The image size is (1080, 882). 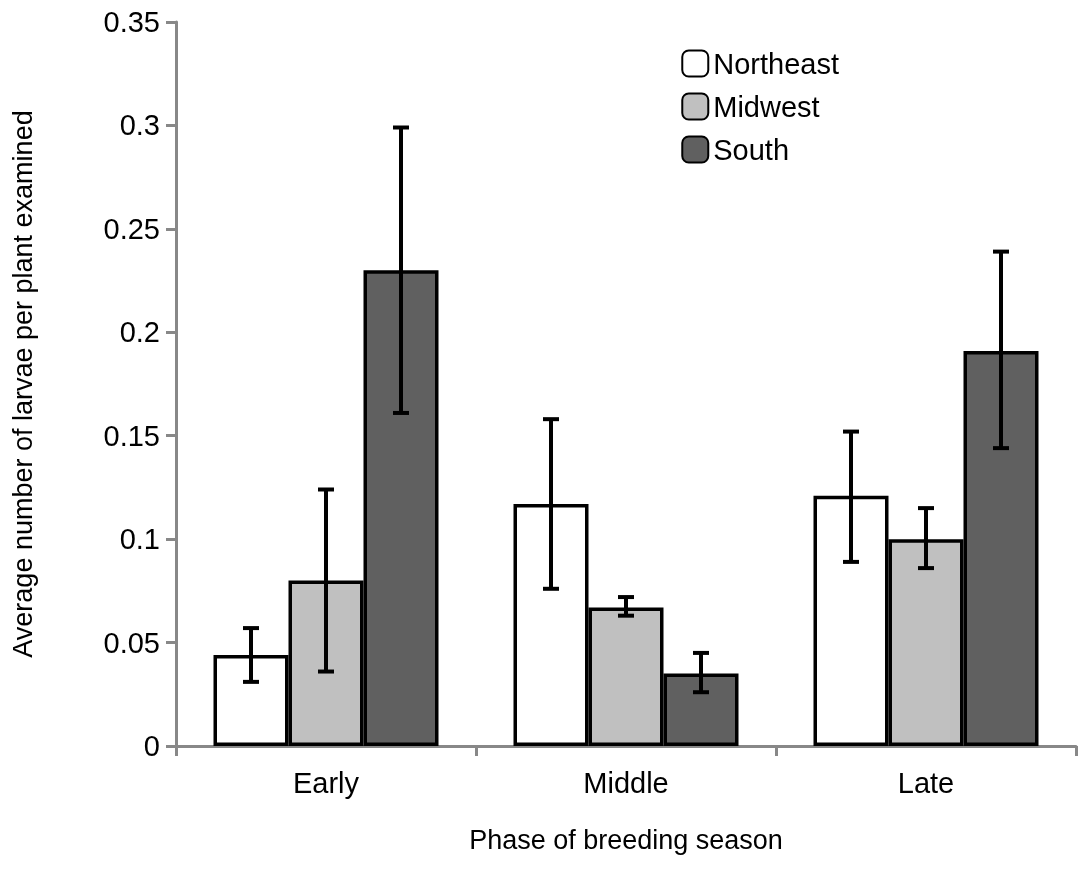 I want to click on legend-label: Midwest, so click(x=766, y=106).